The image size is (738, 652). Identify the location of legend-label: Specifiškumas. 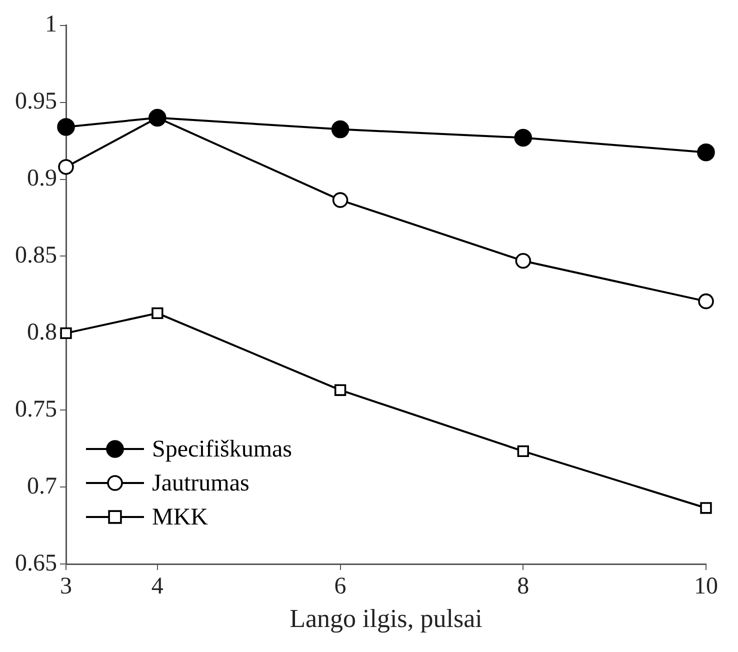
(222, 449).